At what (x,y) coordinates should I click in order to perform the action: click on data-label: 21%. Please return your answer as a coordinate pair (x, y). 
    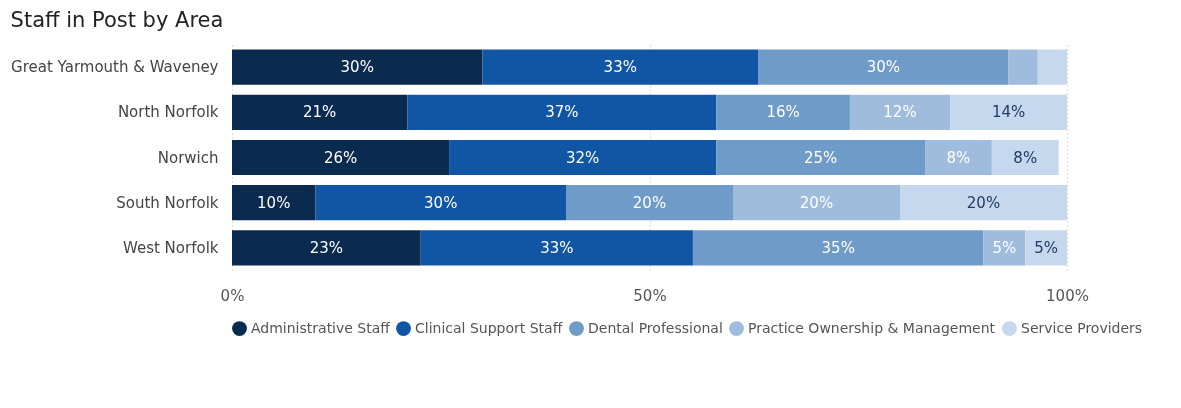
    Looking at the image, I should click on (320, 112).